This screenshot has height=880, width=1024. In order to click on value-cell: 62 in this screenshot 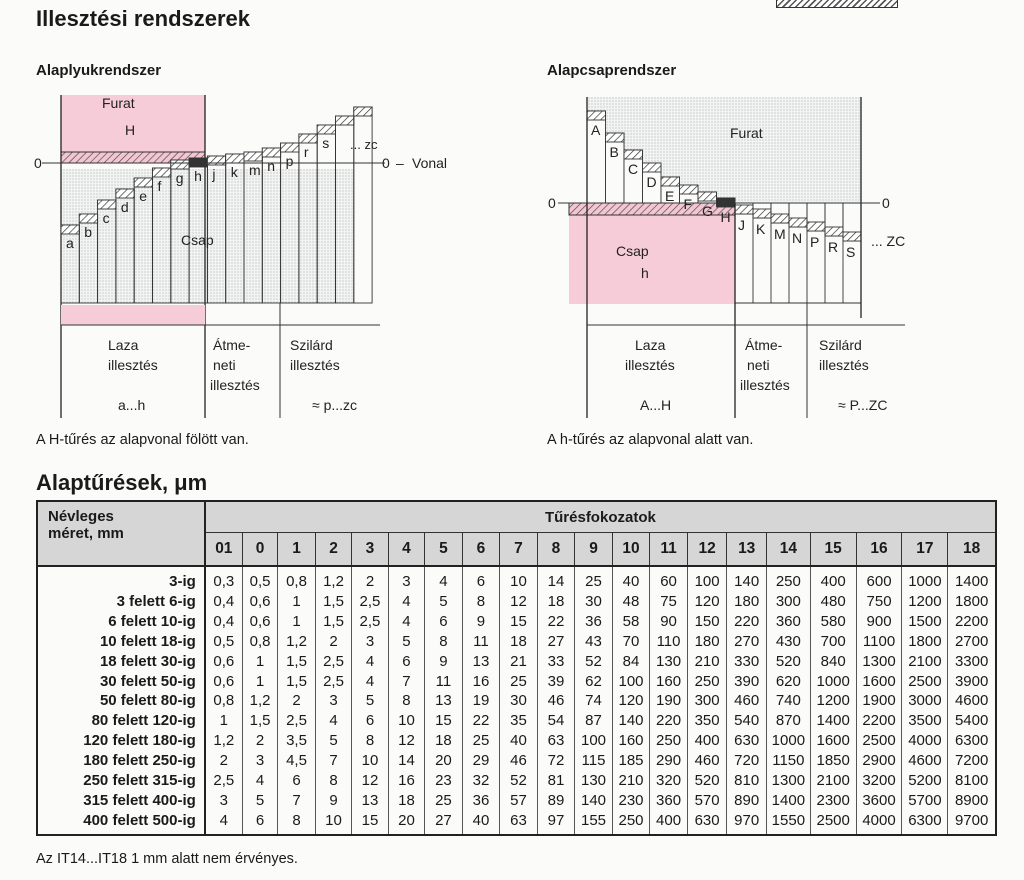, I will do `click(593, 681)`.